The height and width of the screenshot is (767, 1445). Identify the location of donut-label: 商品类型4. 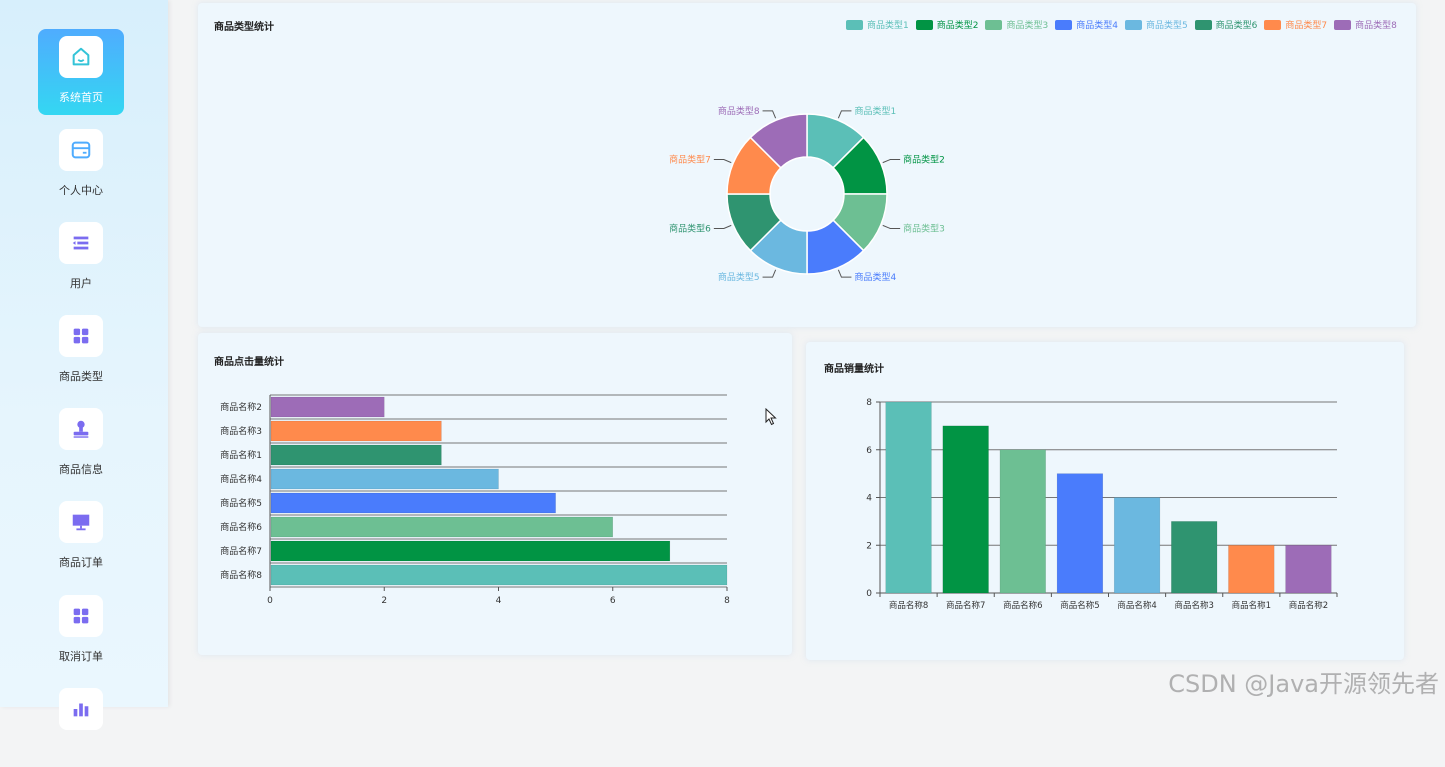
(875, 277).